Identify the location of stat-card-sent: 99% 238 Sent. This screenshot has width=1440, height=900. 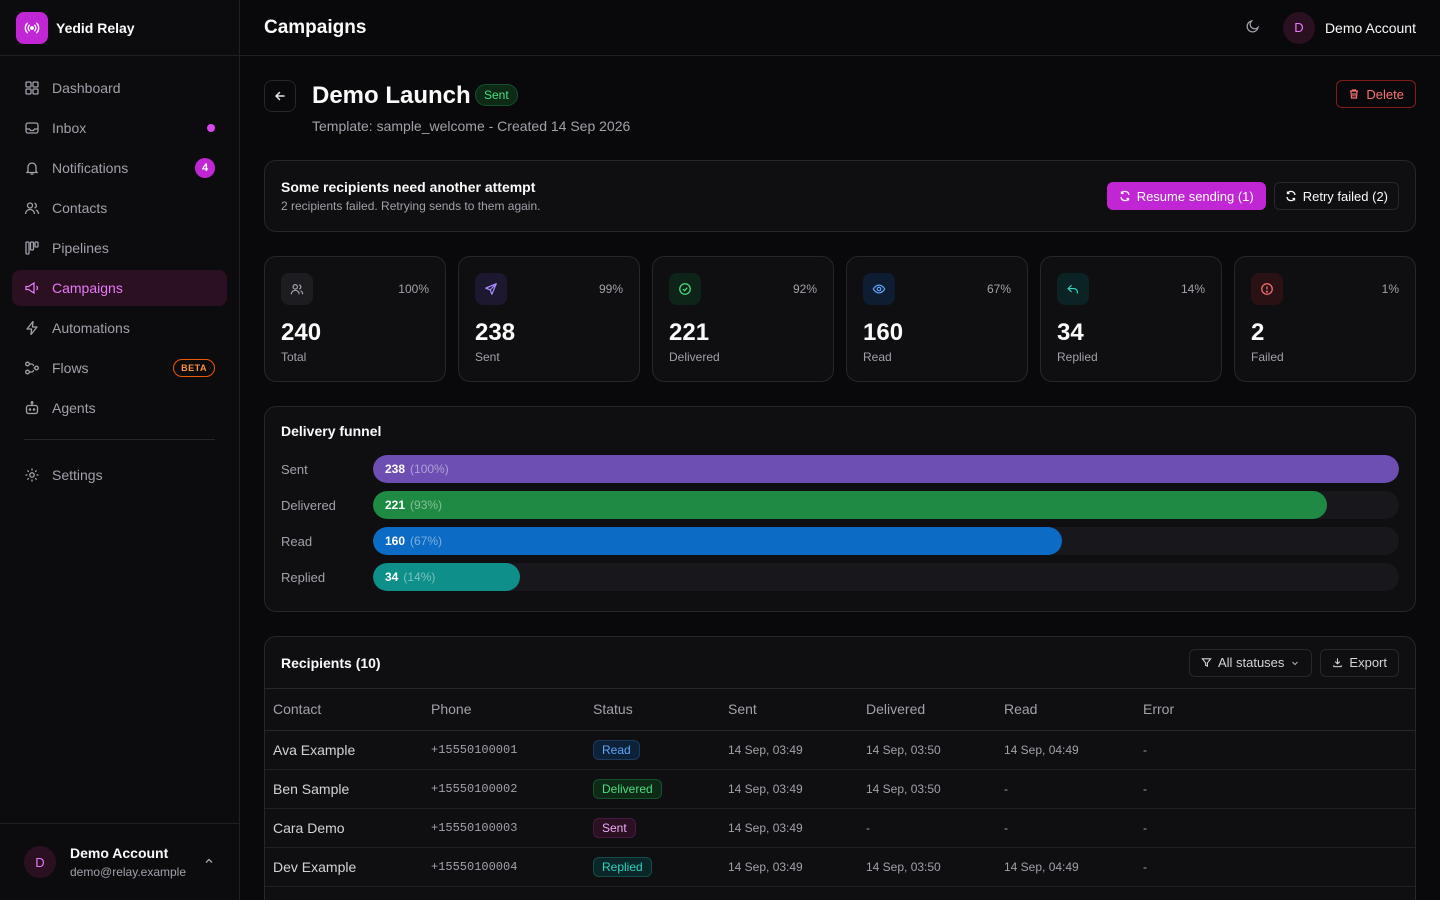
(549, 319).